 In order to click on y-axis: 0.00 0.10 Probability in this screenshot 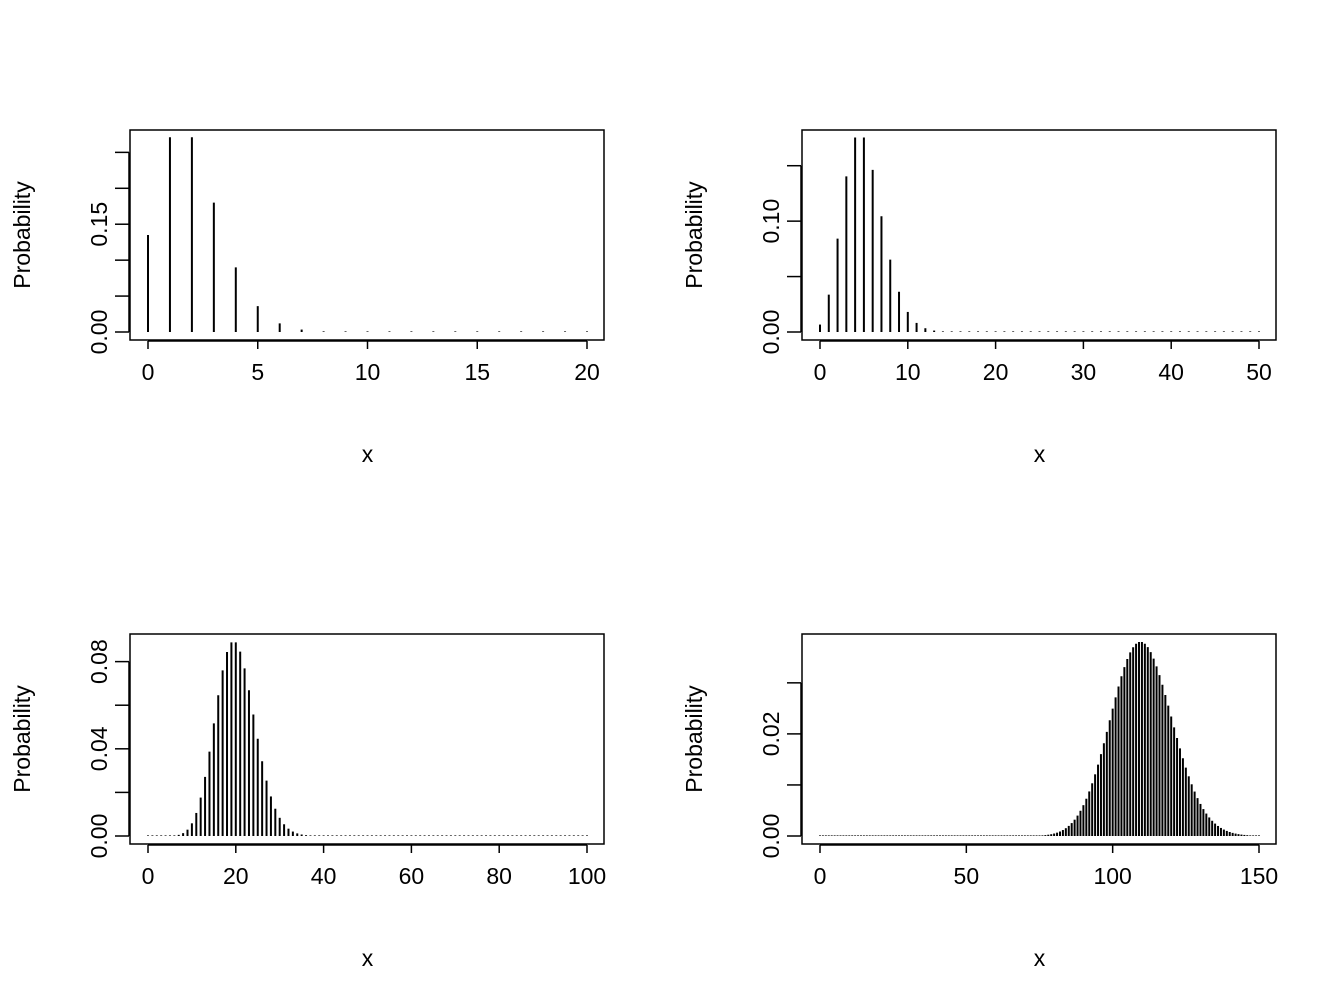, I will do `click(741, 259)`.